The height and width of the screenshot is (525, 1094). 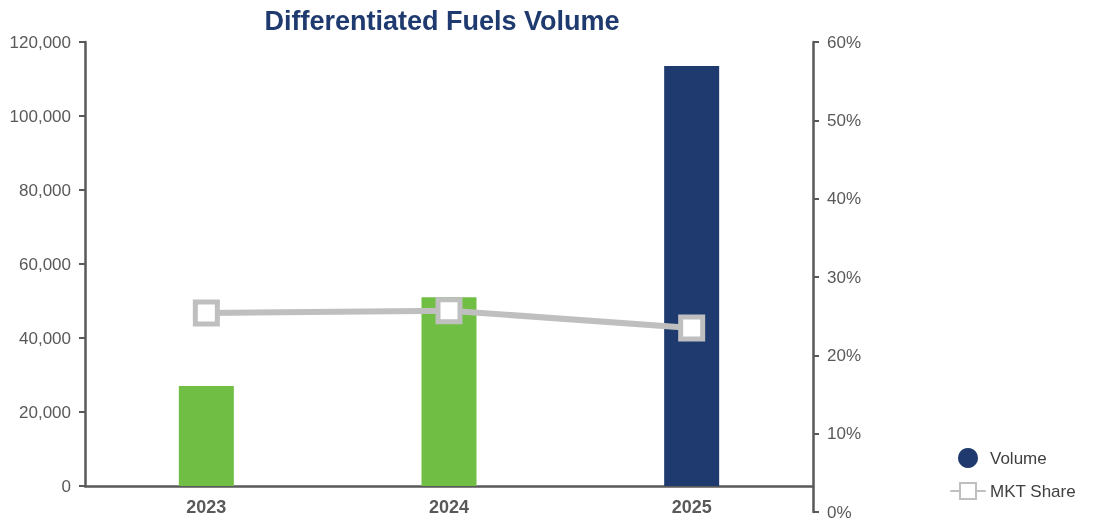 What do you see at coordinates (45, 190) in the screenshot?
I see `y-tick-label: 80,000` at bounding box center [45, 190].